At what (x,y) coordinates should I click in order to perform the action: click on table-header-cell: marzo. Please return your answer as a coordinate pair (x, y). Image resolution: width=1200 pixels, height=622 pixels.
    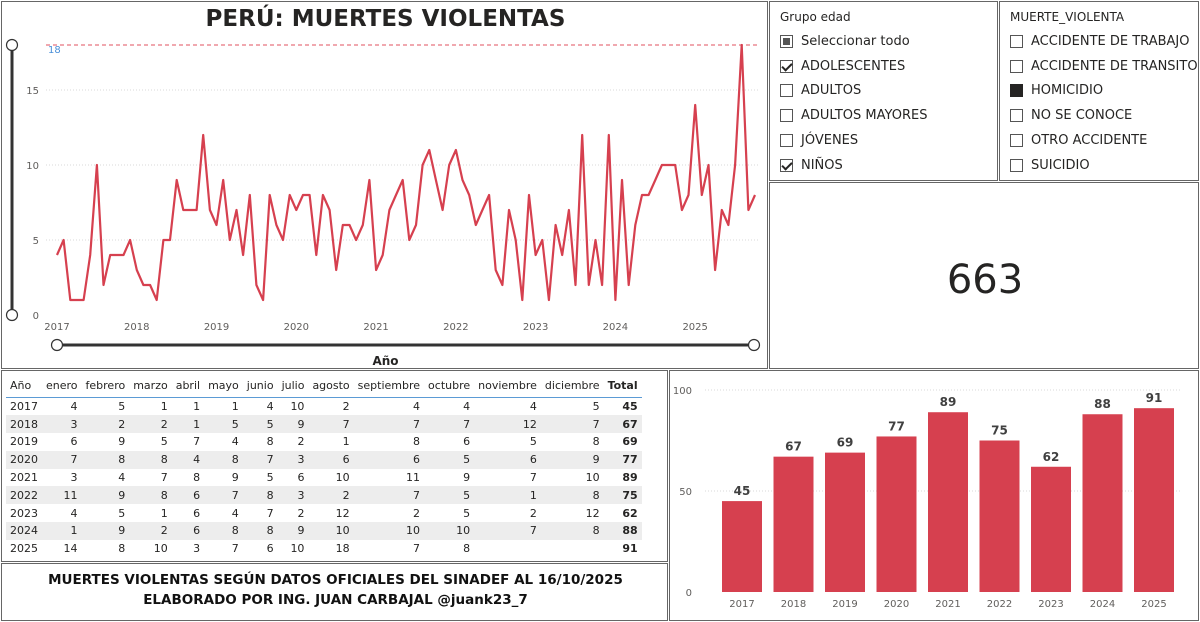
    Looking at the image, I should click on (150, 386).